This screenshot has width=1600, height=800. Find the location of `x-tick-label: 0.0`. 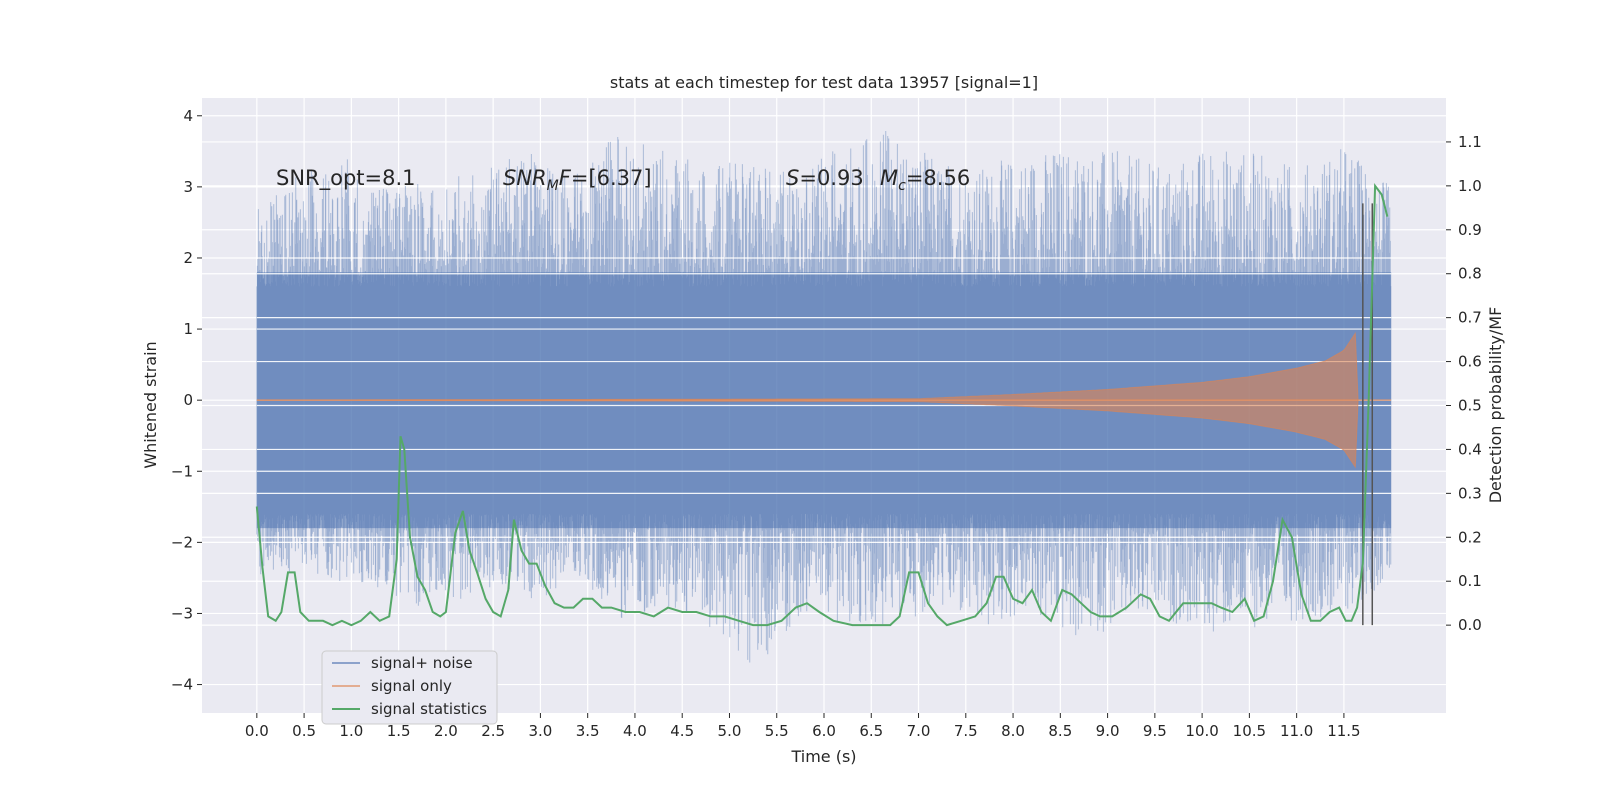

x-tick-label: 0.0 is located at coordinates (257, 731).